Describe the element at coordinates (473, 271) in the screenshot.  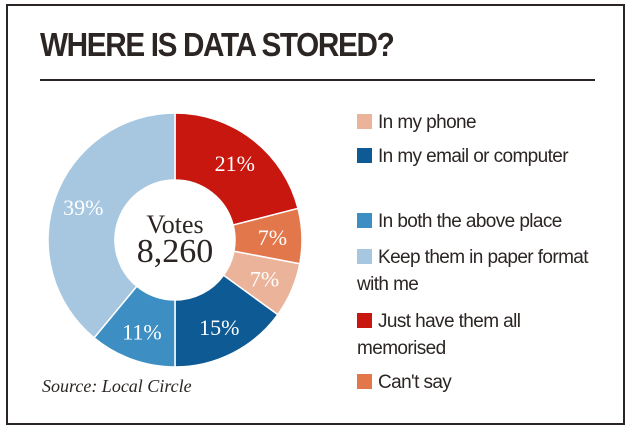
I see `legend-label: Keep them in paper format with me` at that location.